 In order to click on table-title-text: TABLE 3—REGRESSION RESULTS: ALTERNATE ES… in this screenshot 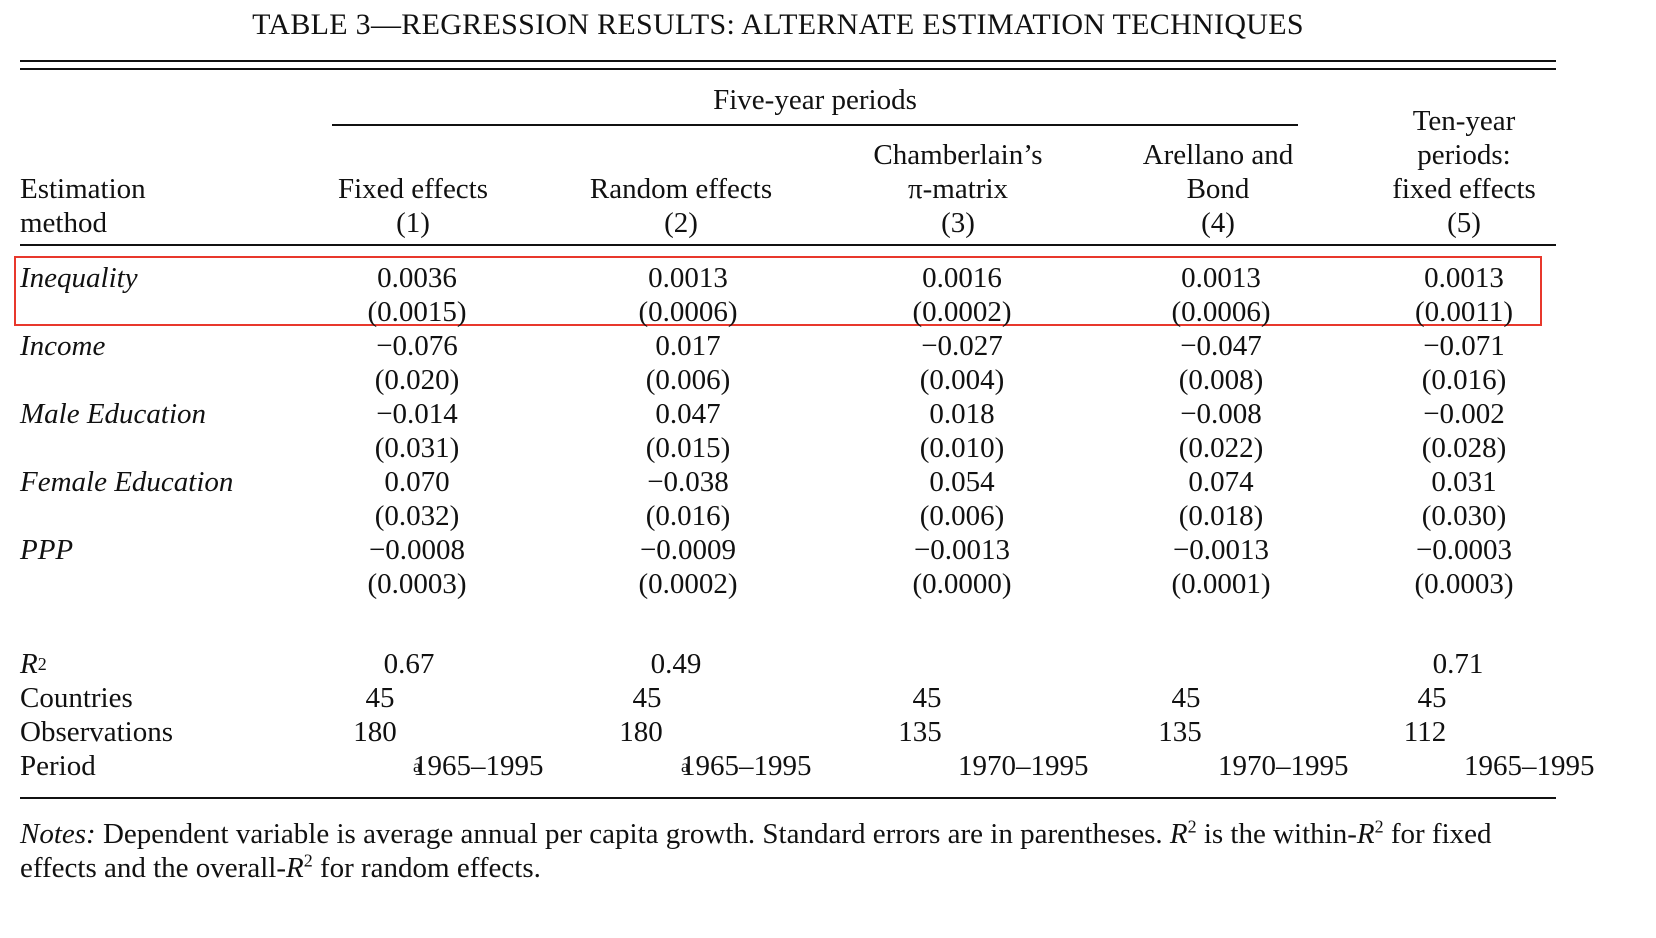, I will do `click(778, 24)`.